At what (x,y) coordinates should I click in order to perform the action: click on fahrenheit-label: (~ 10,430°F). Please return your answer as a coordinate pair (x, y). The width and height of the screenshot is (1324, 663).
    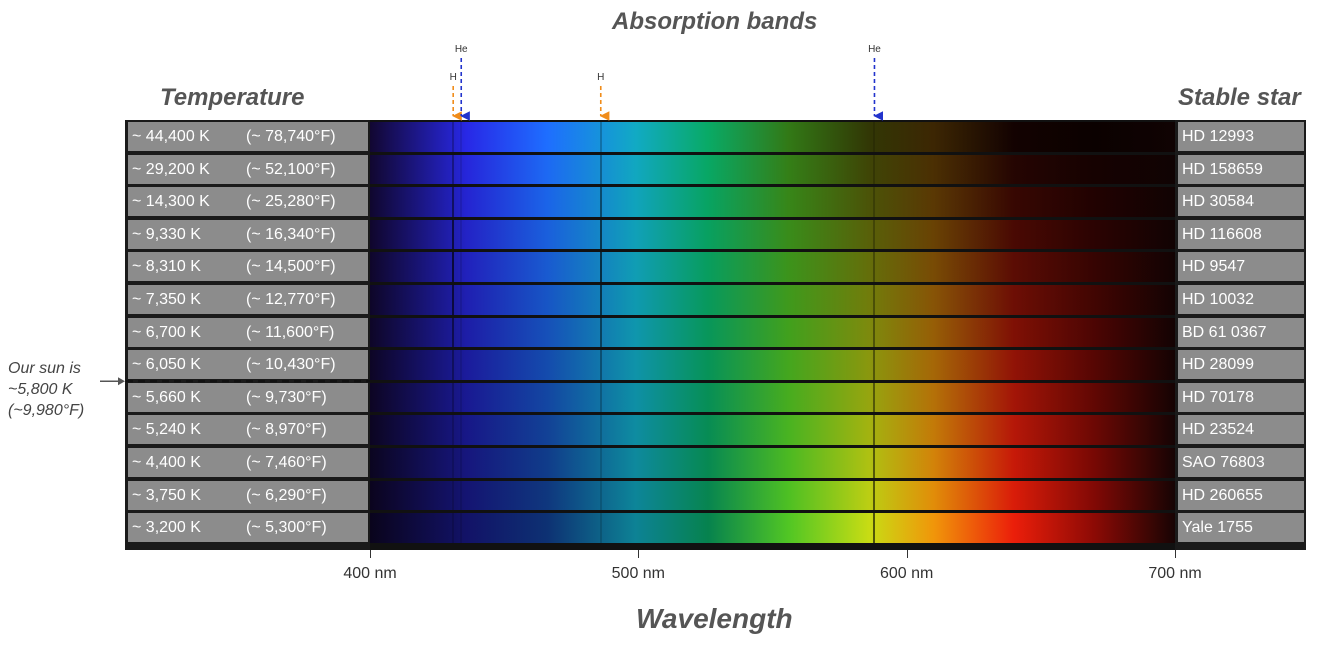
    Looking at the image, I should click on (291, 365).